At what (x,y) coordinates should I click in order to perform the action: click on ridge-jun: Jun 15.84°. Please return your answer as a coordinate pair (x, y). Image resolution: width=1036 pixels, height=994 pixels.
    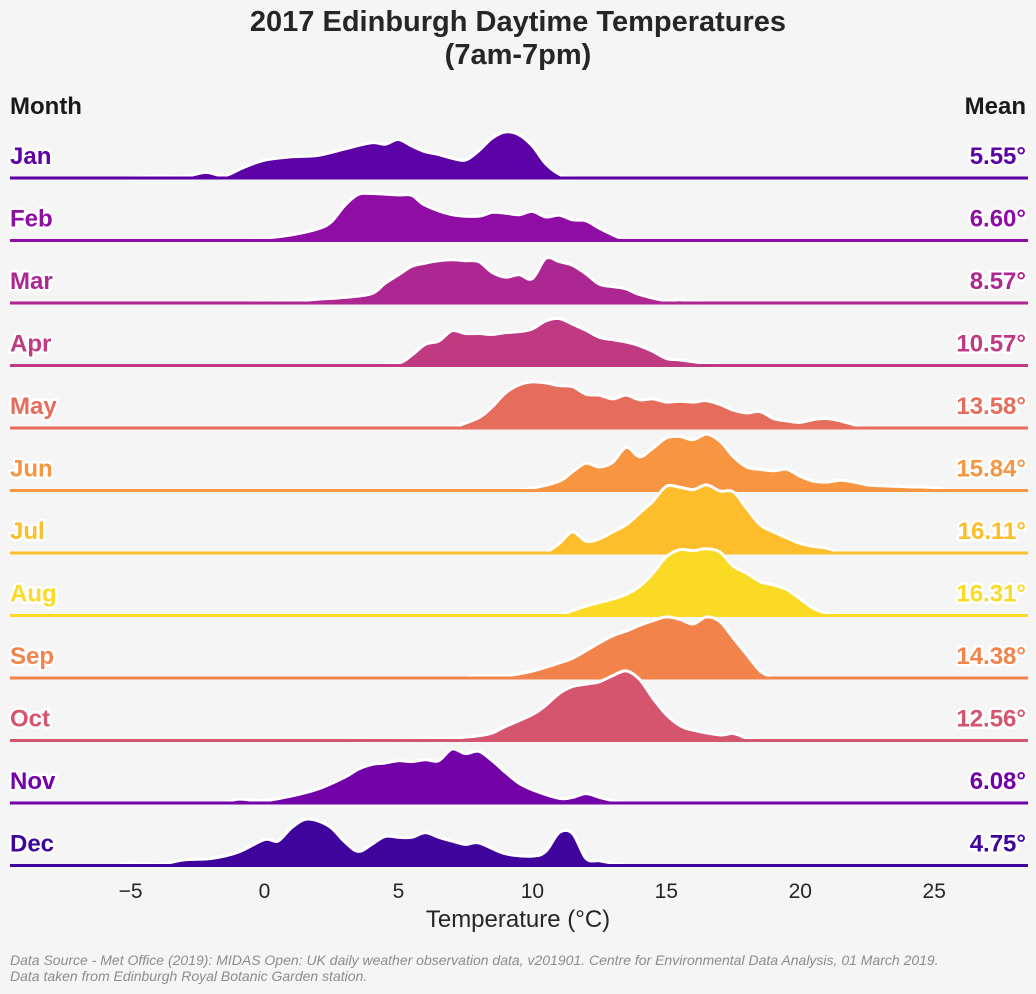
    Looking at the image, I should click on (518, 462).